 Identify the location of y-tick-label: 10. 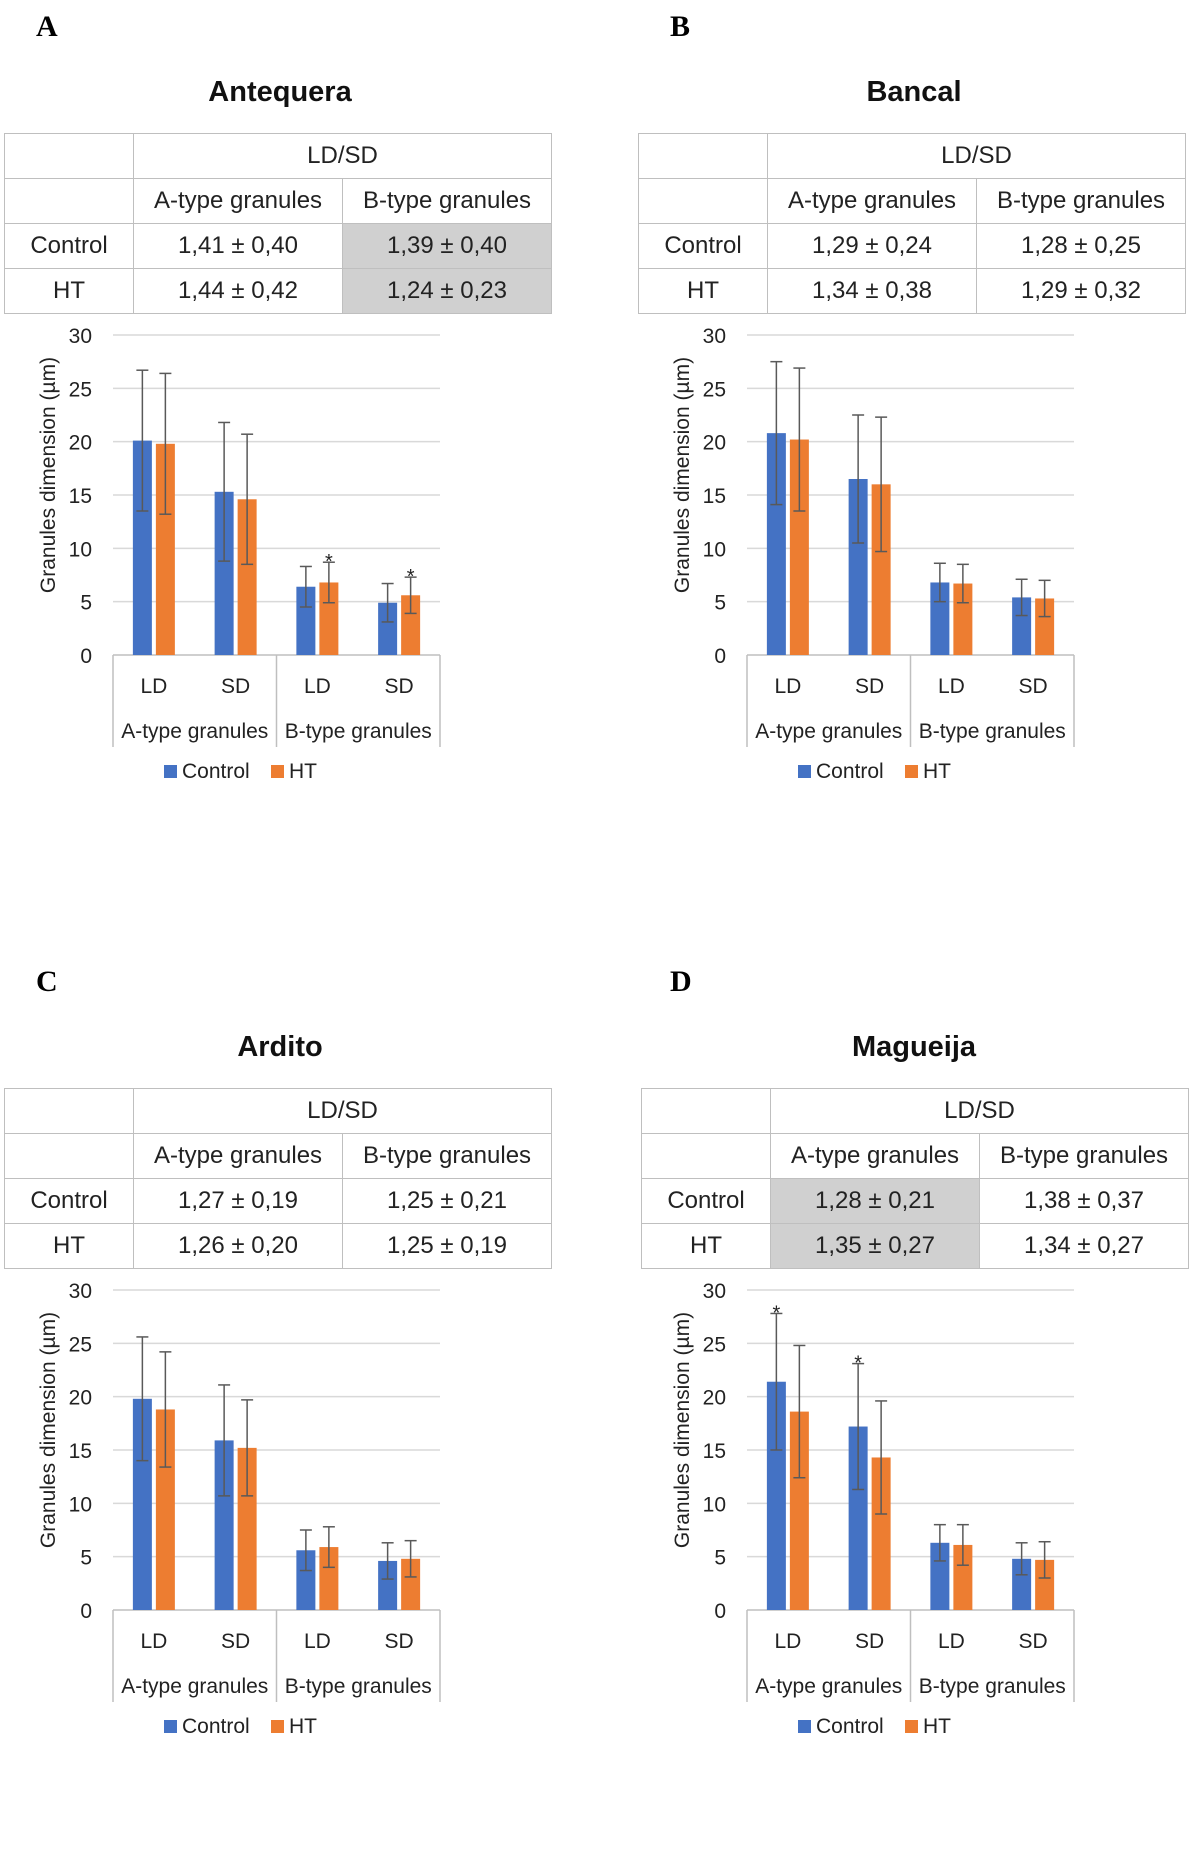
(714, 549).